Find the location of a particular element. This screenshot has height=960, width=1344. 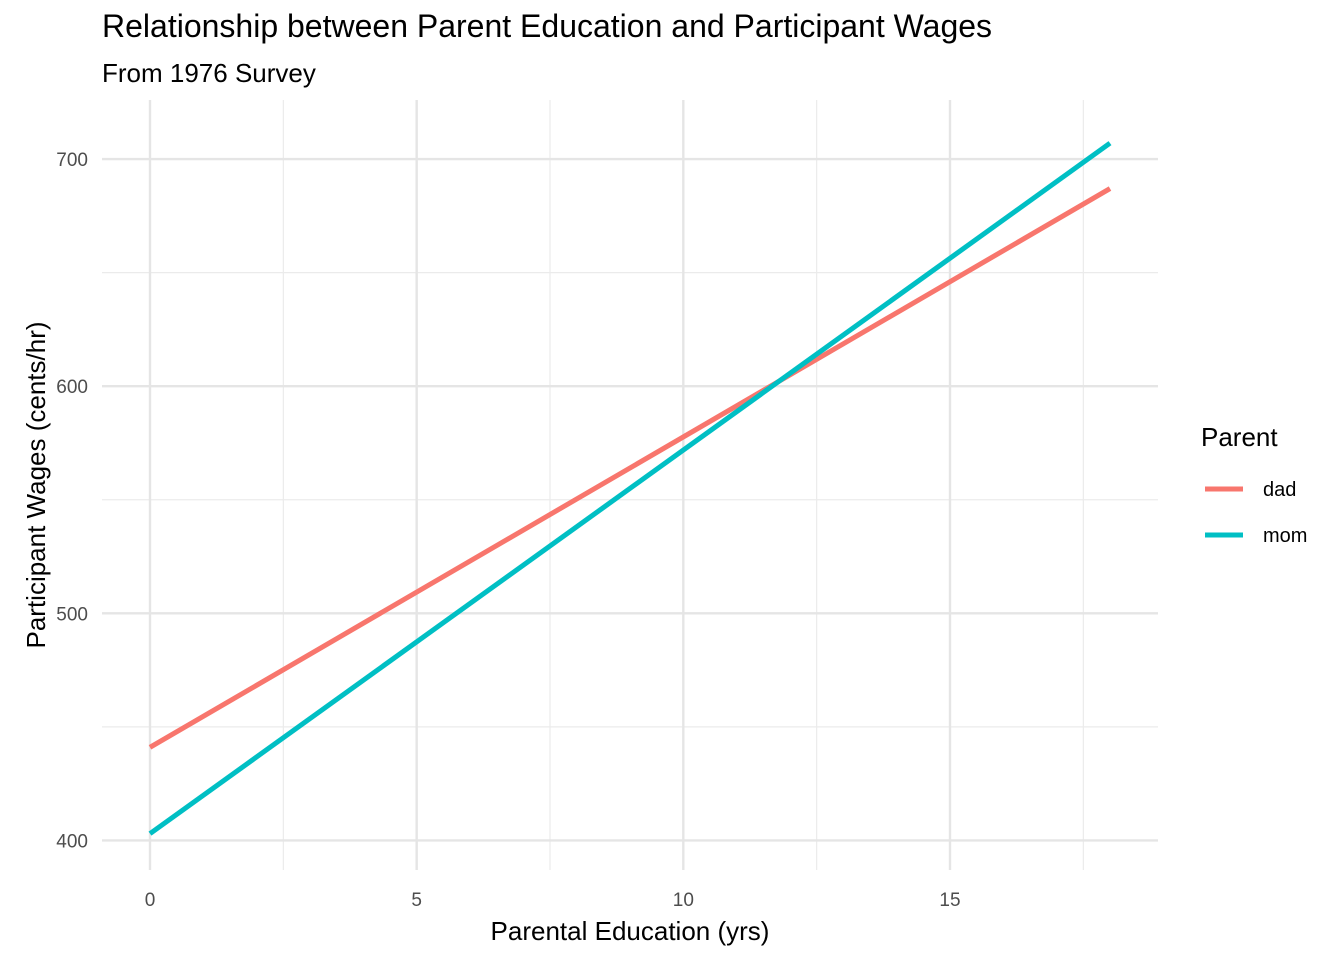

legend: Parent dad mom is located at coordinates (1254, 484).